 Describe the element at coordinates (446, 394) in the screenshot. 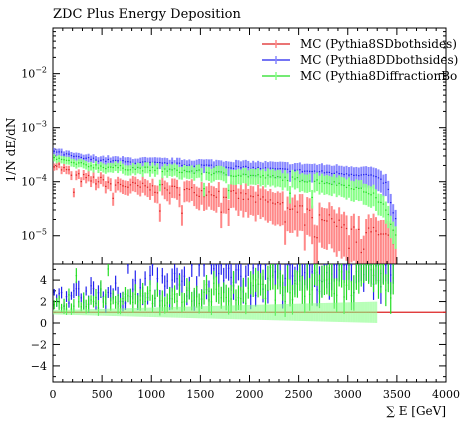

I see `x-tick-label: 4000` at that location.